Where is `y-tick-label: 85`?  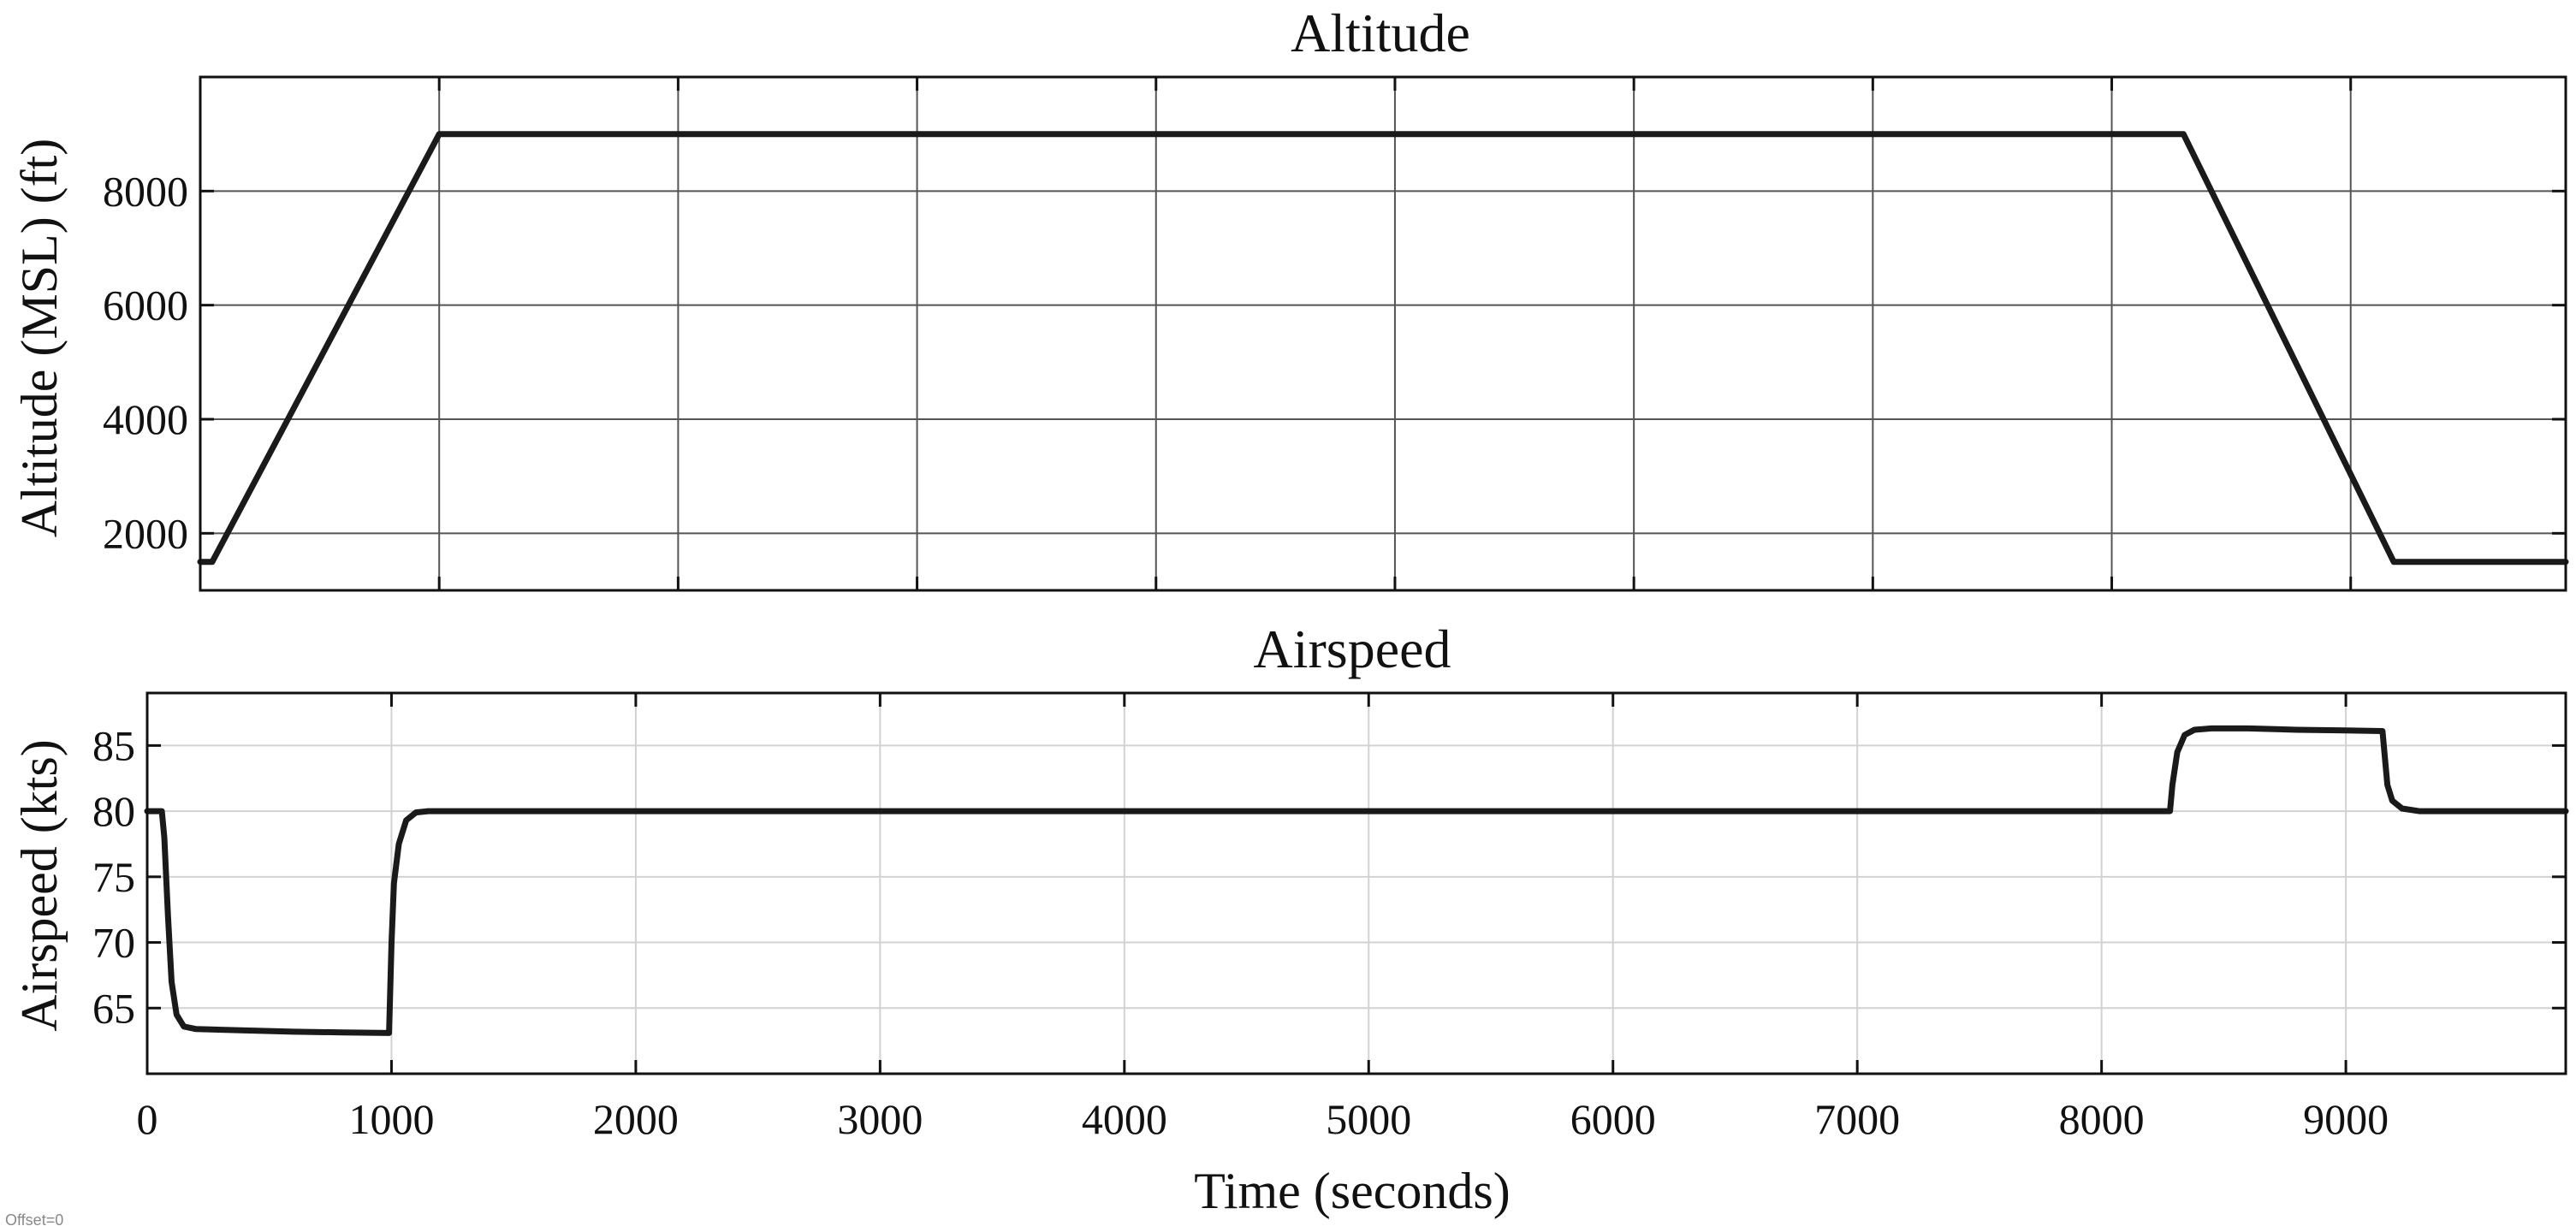 y-tick-label: 85 is located at coordinates (113, 745).